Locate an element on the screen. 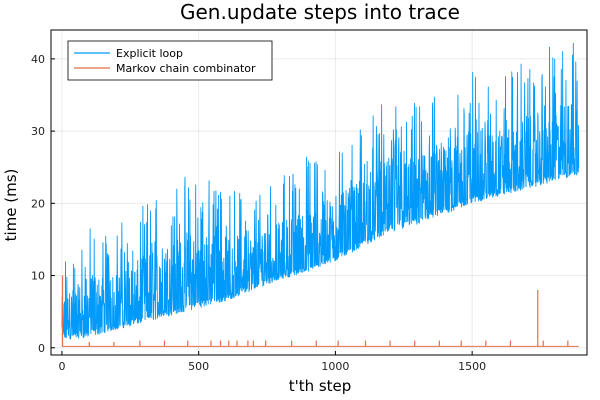  y-axis-ticks: 0 10 20 30 40 is located at coordinates (43, 204).